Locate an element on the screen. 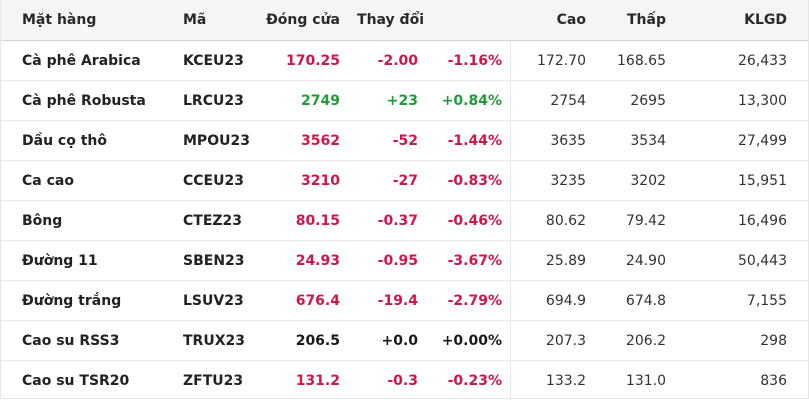 The image size is (809, 400). price-change: -19.4 is located at coordinates (397, 300).